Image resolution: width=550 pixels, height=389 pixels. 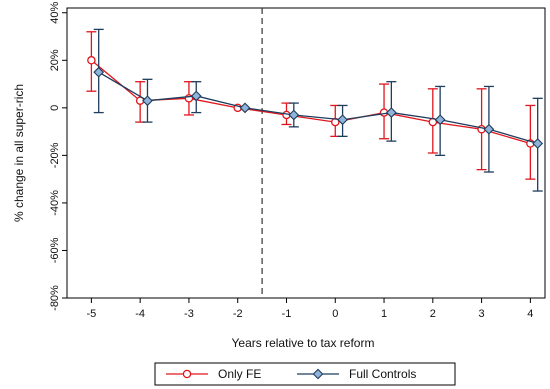 What do you see at coordinates (55, 60) in the screenshot?
I see `y-tick-label: 20%` at bounding box center [55, 60].